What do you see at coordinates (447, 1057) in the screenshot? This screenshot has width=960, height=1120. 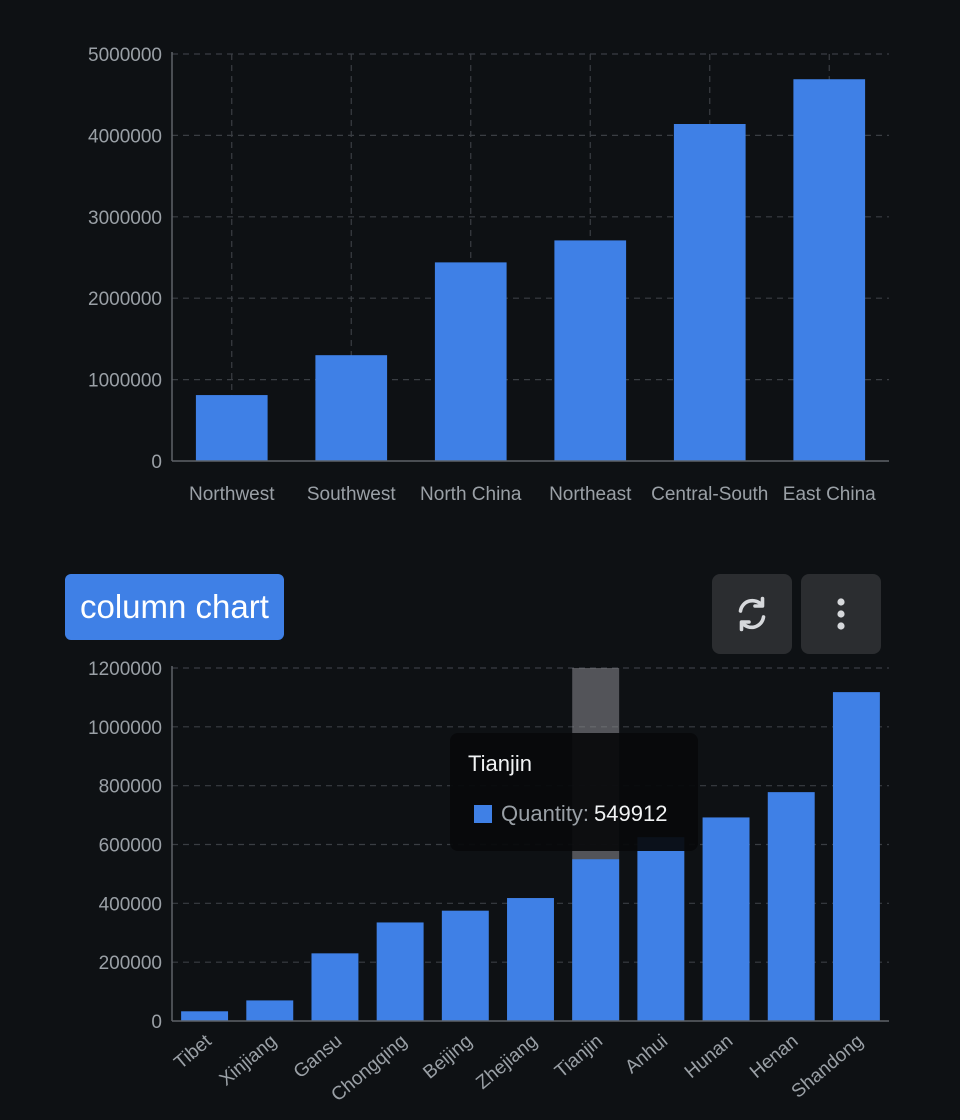 I see `x-tick-label: Beijing` at bounding box center [447, 1057].